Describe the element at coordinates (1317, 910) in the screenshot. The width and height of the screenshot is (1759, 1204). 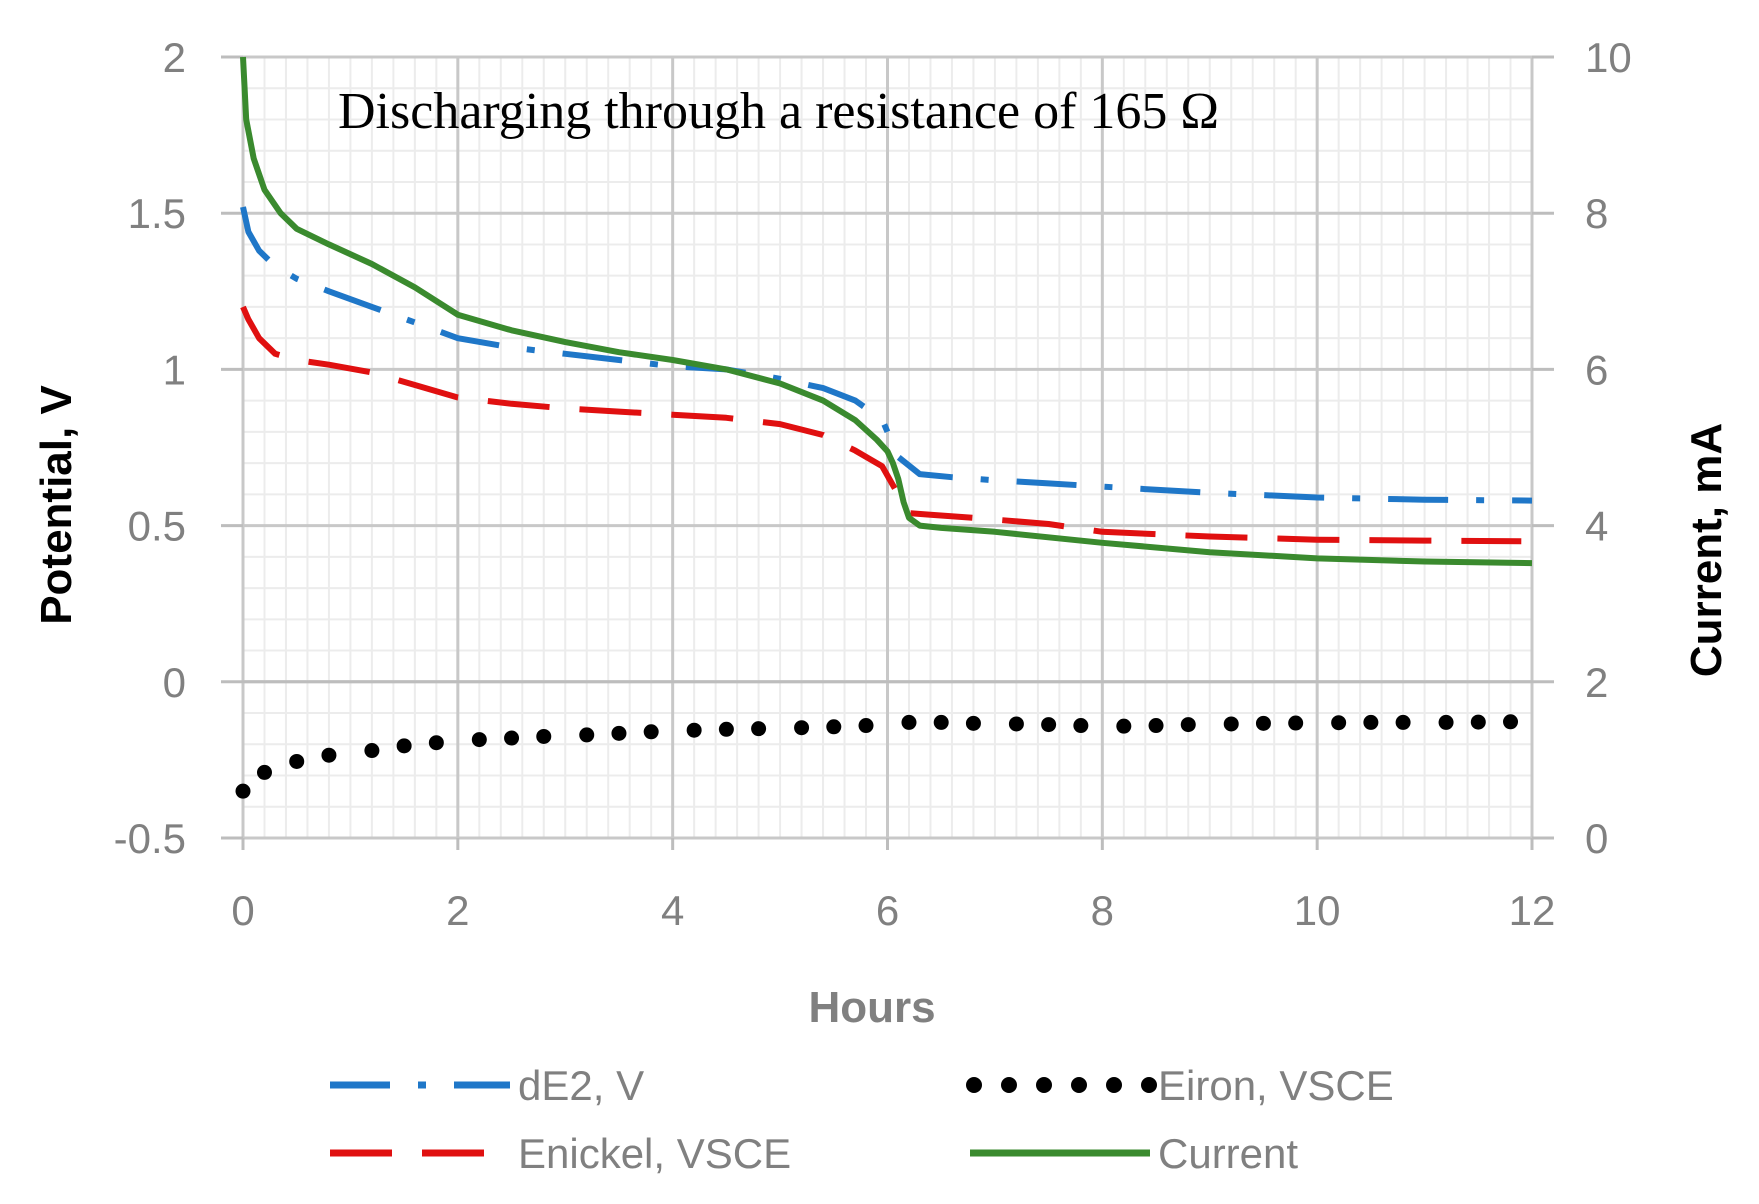
I see `x-tick-label: 10` at that location.